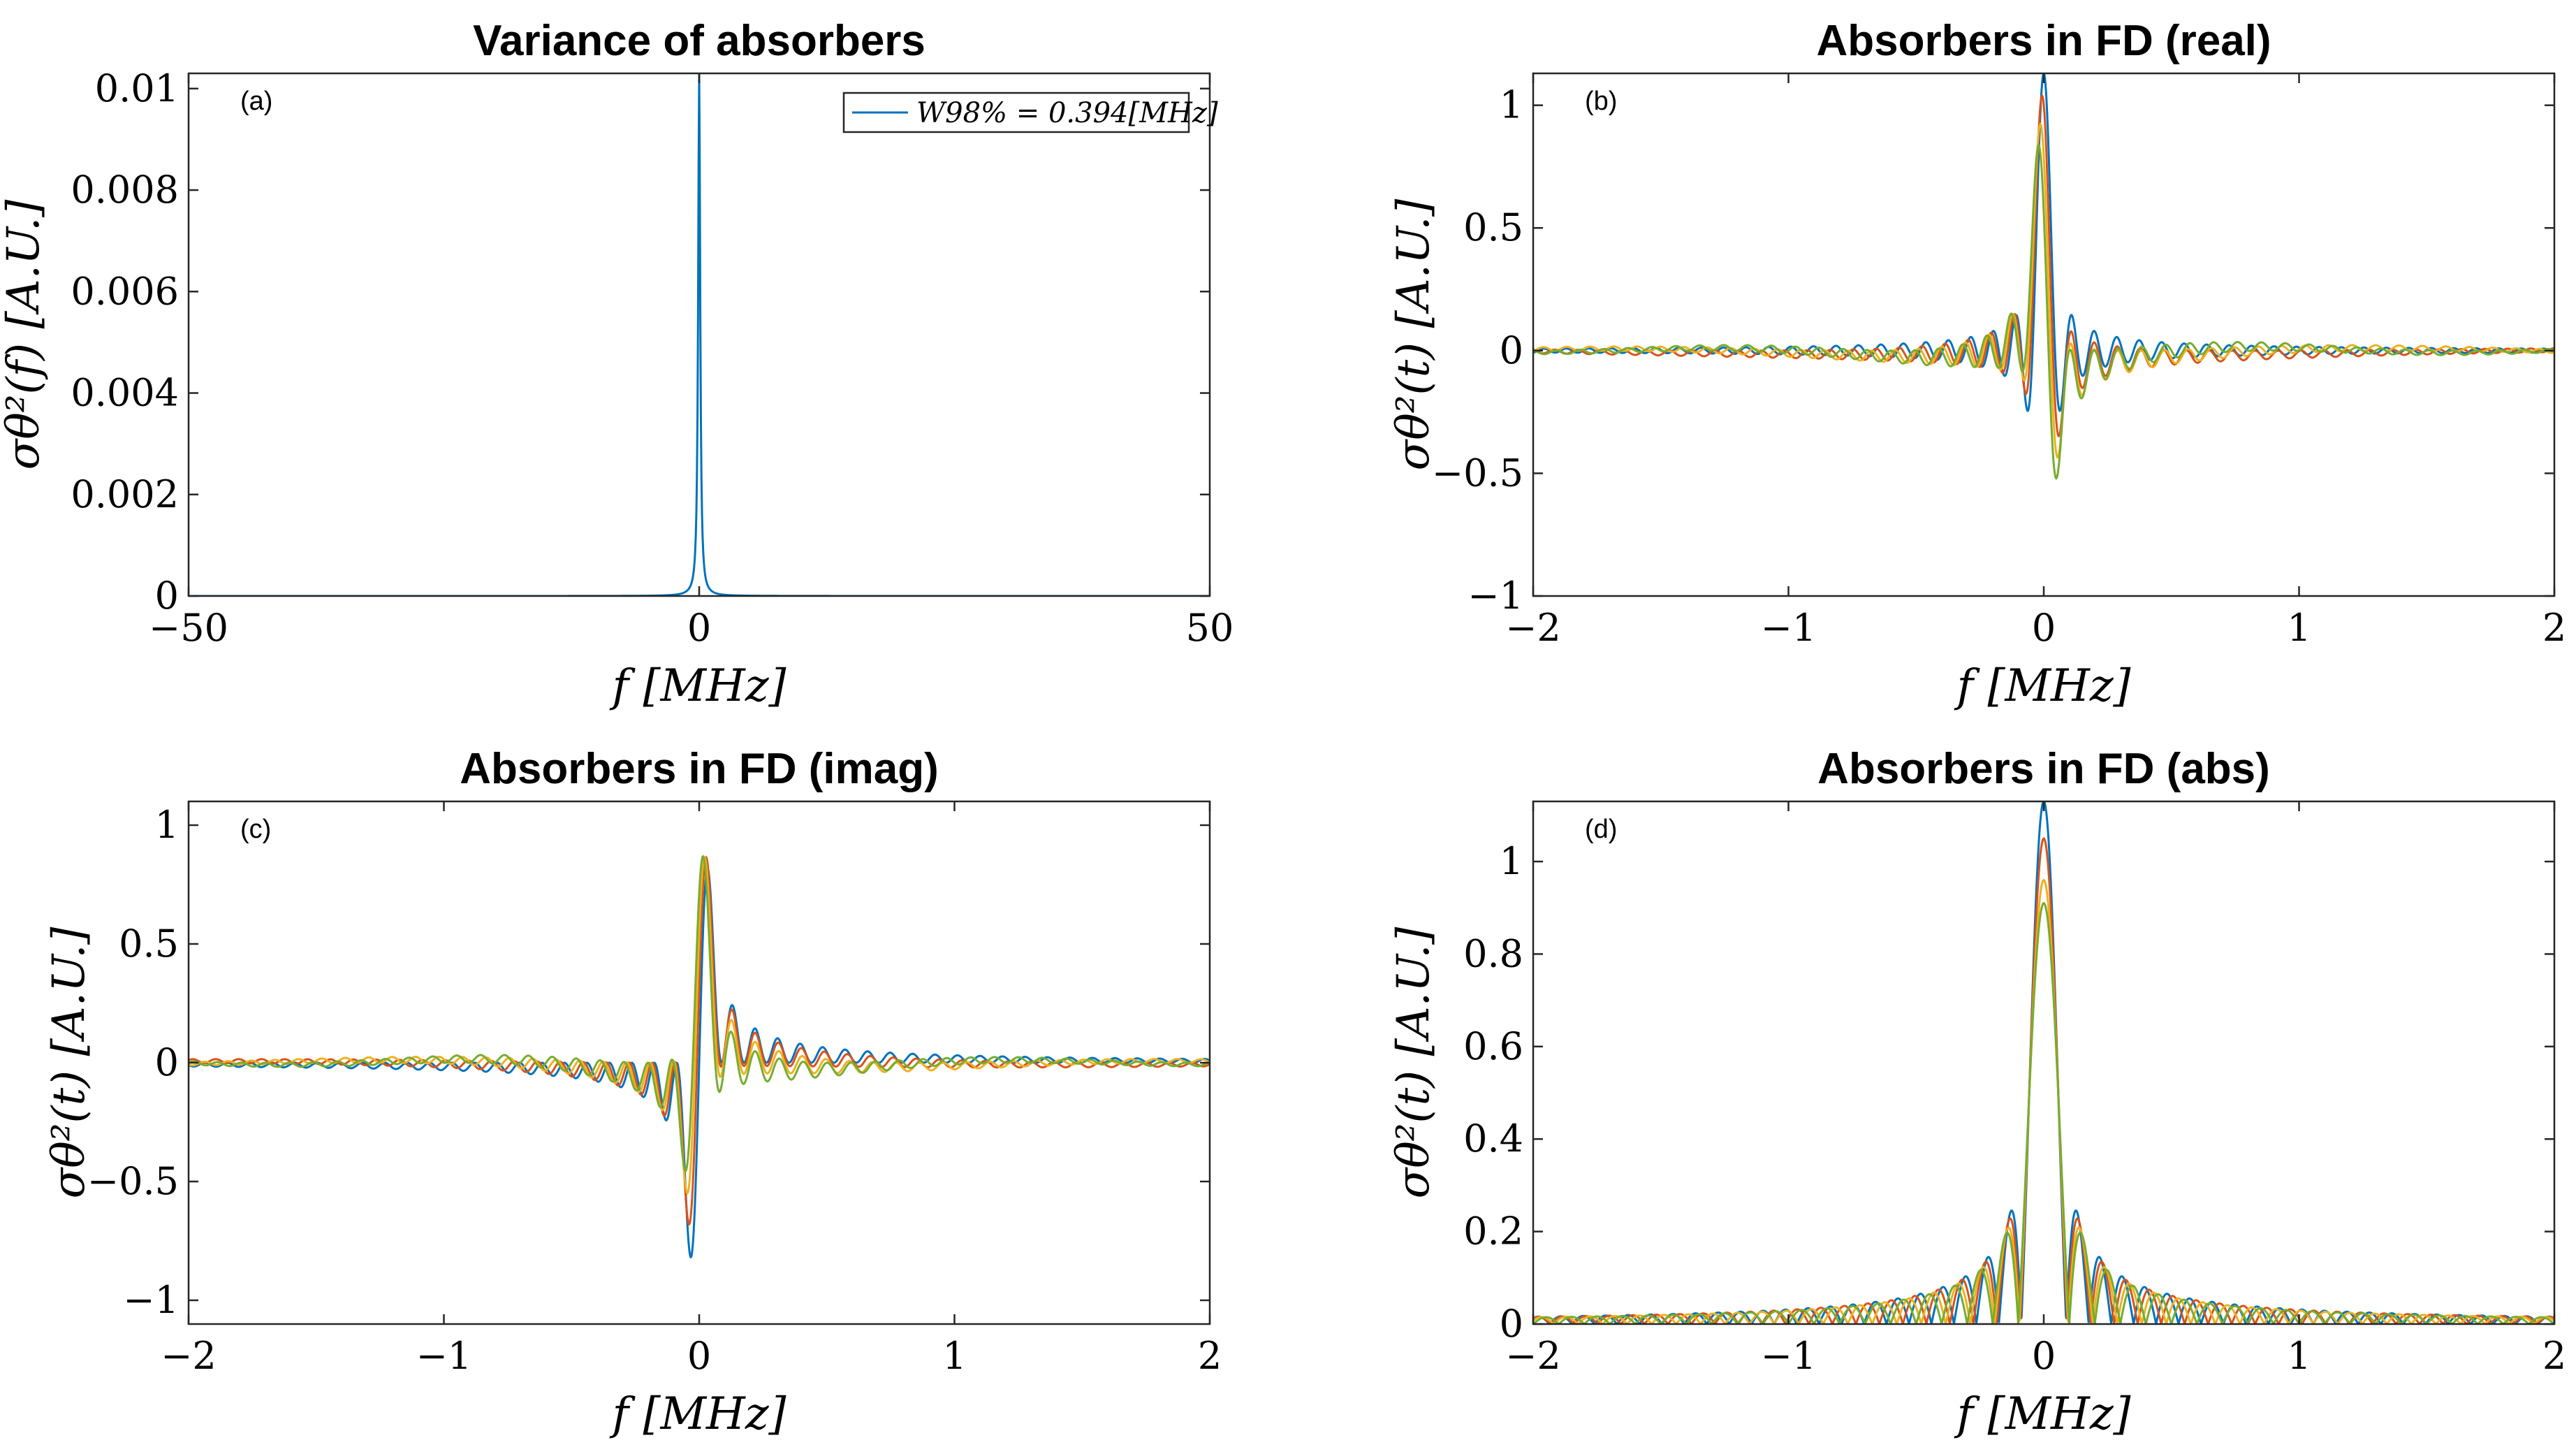 The image size is (2576, 1454). I want to click on y-tick-label-c-2: 0, so click(167, 1062).